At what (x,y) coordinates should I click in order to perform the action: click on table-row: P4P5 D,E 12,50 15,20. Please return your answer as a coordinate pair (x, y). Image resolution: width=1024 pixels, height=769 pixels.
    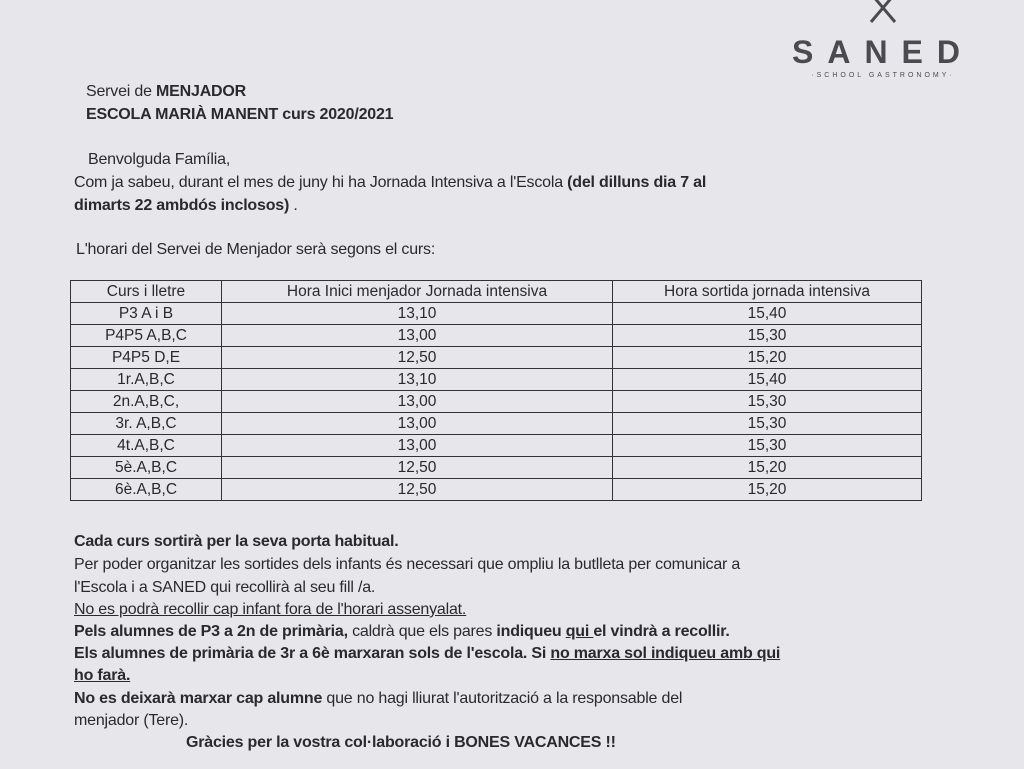
    Looking at the image, I should click on (496, 357).